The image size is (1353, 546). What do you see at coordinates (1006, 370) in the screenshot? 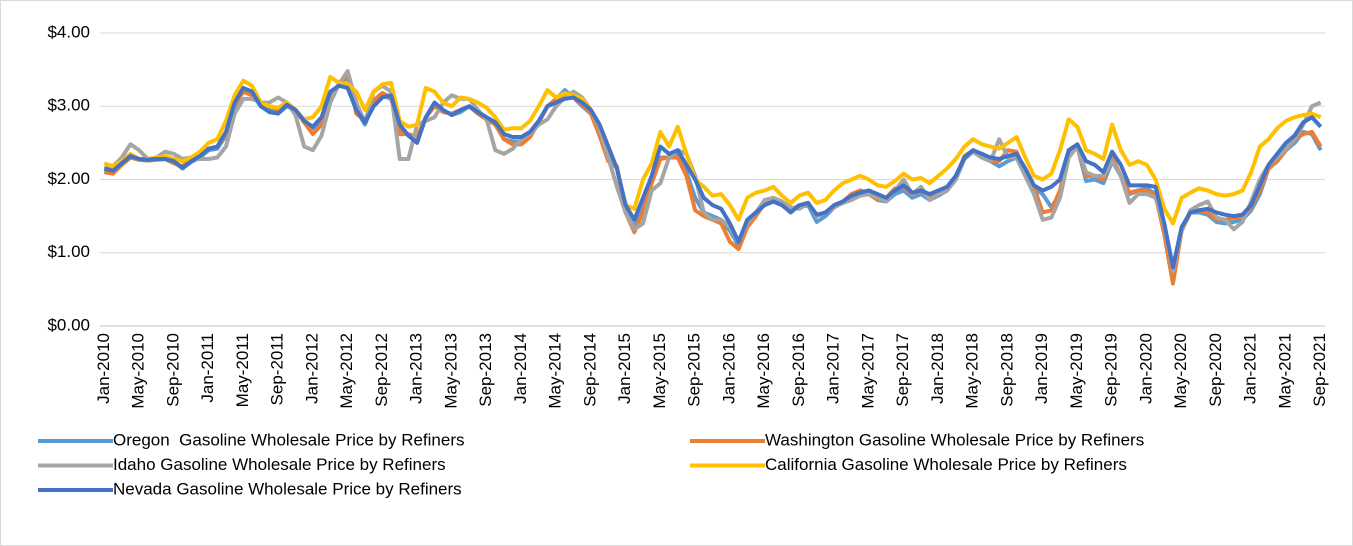
I see `x-tick-label: Sep-2018` at bounding box center [1006, 370].